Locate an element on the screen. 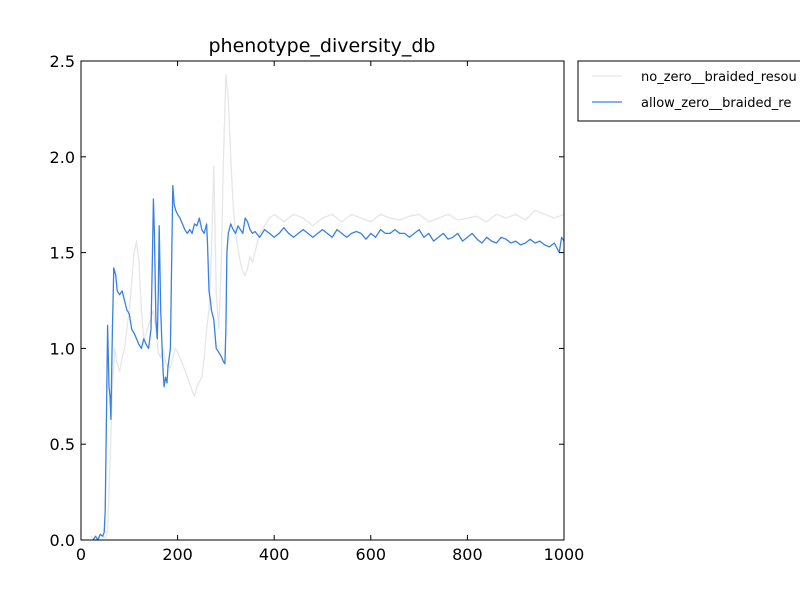 The image size is (800, 600). y-tick-label: 2.5 is located at coordinates (62, 61).